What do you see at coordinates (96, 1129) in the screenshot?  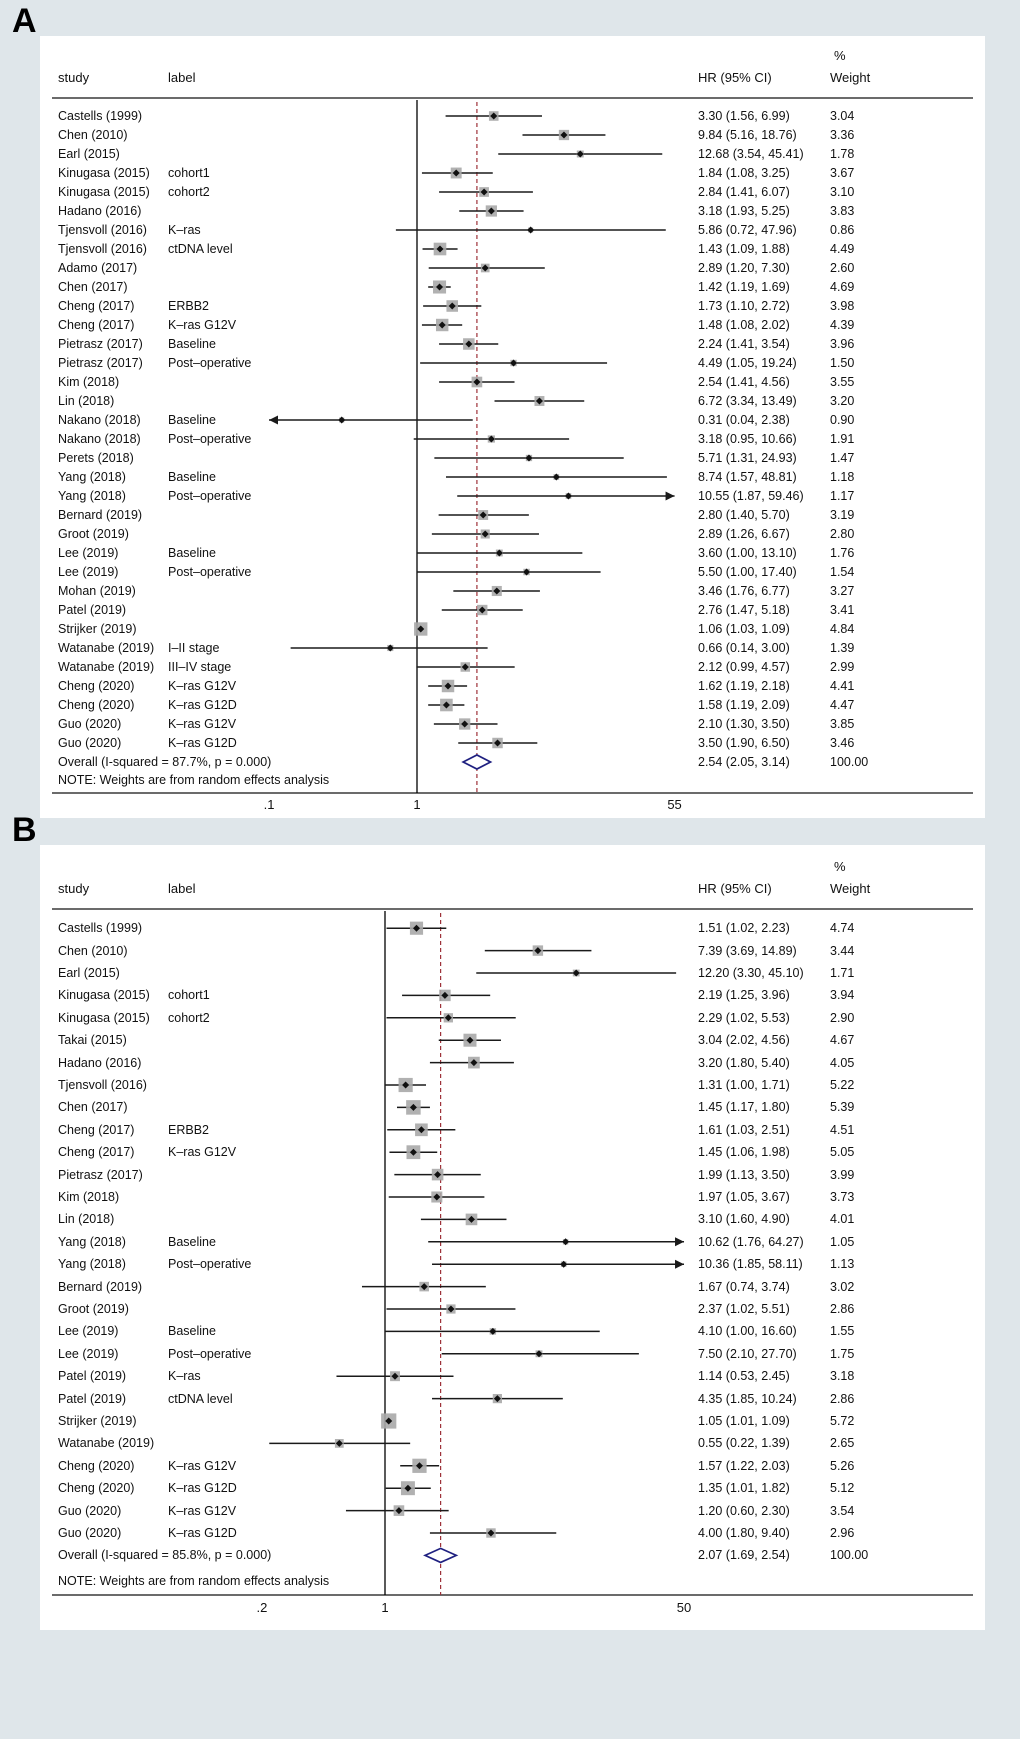 I see `study-name: Cheng (2017)` at bounding box center [96, 1129].